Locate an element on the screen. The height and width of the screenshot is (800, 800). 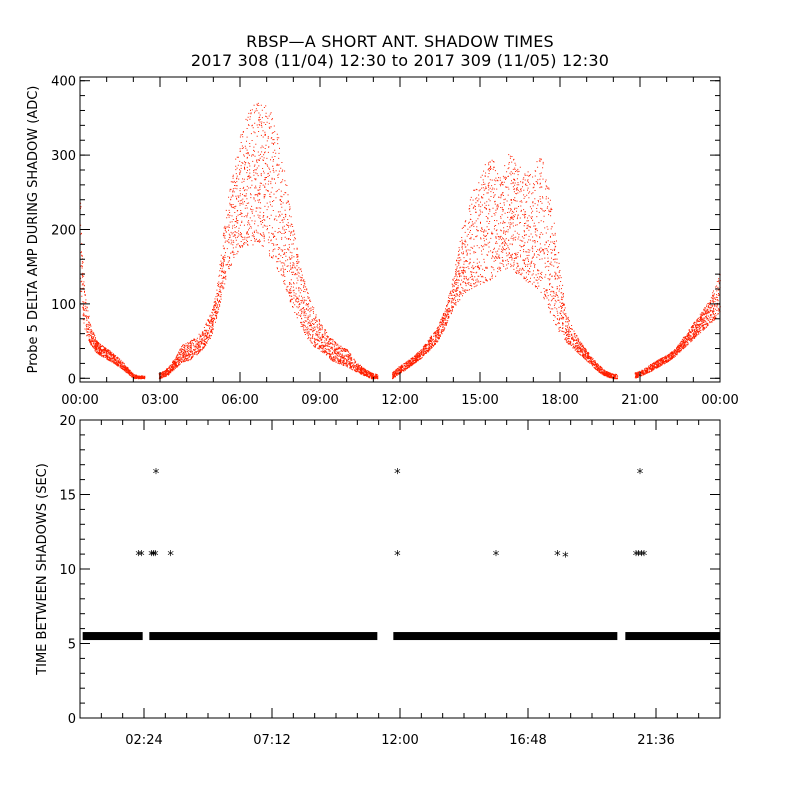
bottom-x-tick-label: 02:24 is located at coordinates (143, 740).